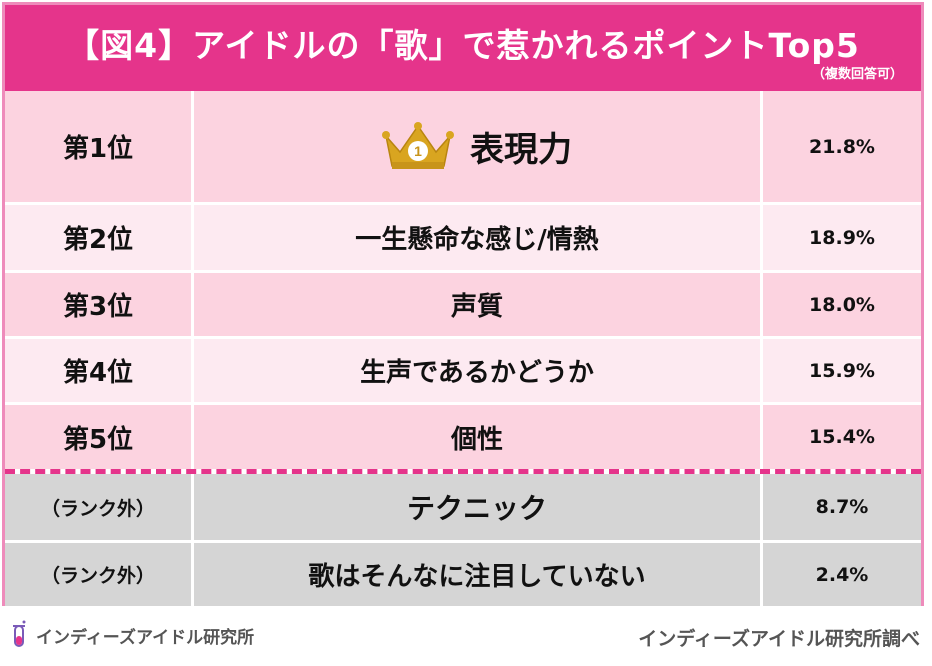  Describe the element at coordinates (418, 151) in the screenshot. I see `crown-number: 1` at that location.